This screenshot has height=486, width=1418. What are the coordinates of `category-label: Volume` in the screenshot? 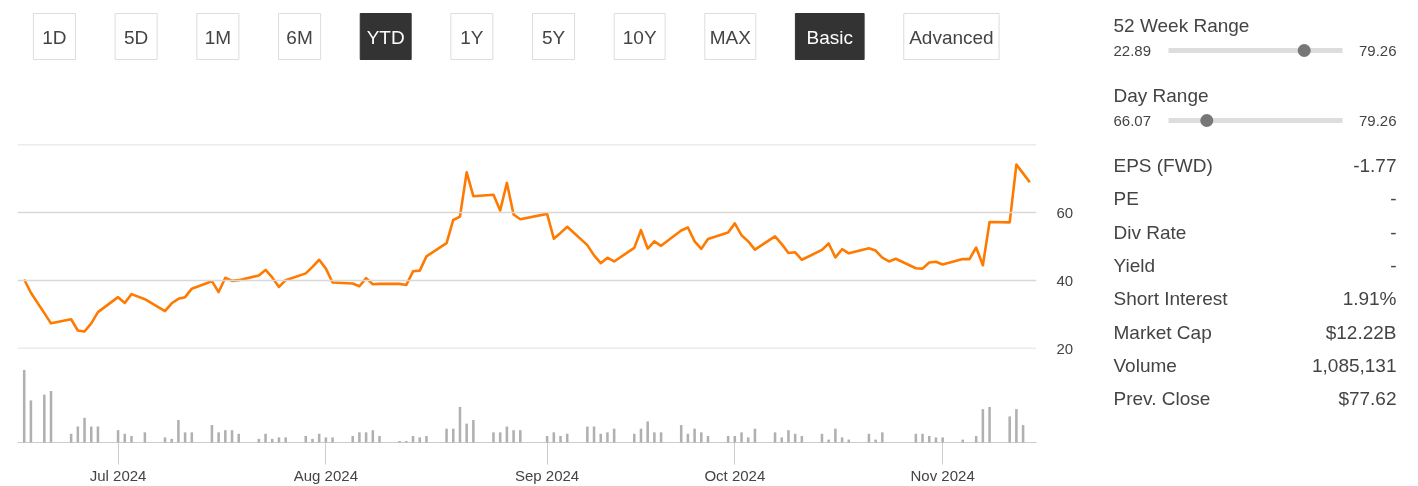 It's located at (1145, 365).